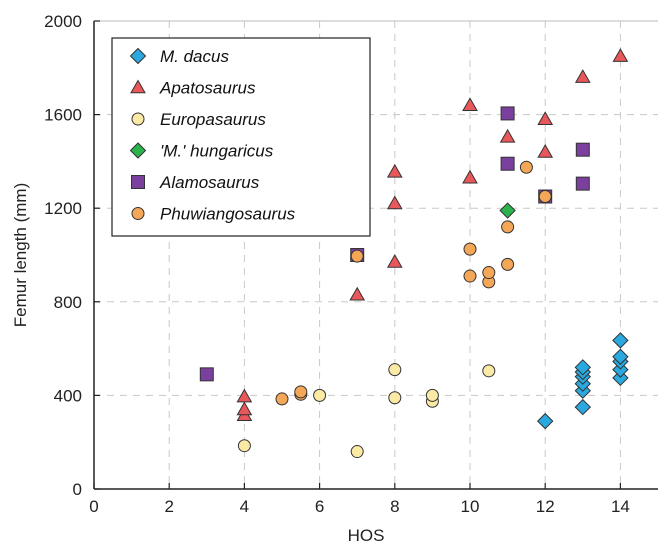 The width and height of the screenshot is (658, 544). I want to click on x-tick-label: 14, so click(620, 506).